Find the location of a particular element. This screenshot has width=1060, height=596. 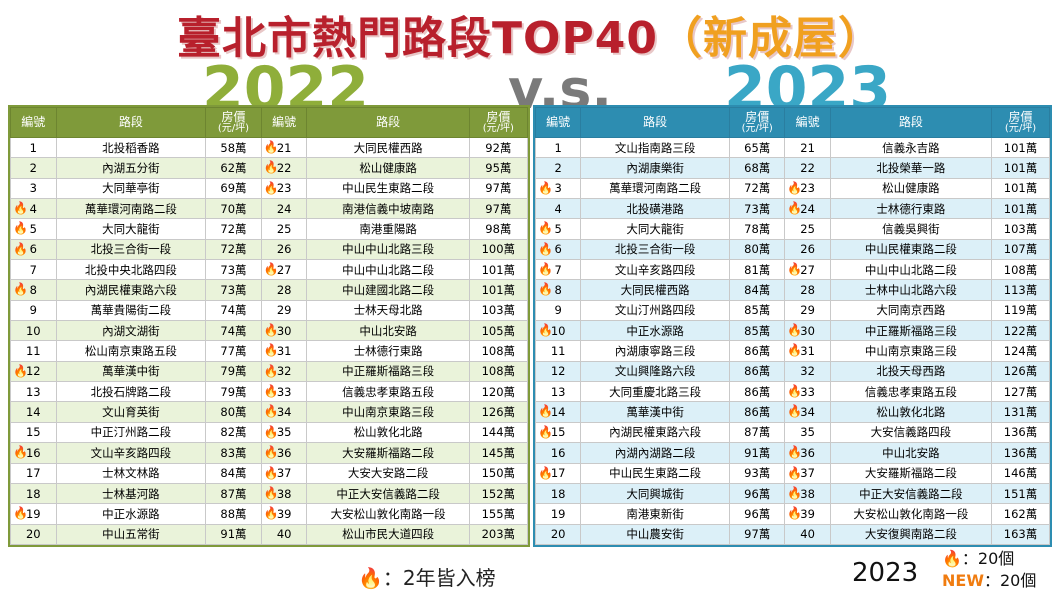

rank-cell: 🔥 17 is located at coordinates (558, 473).